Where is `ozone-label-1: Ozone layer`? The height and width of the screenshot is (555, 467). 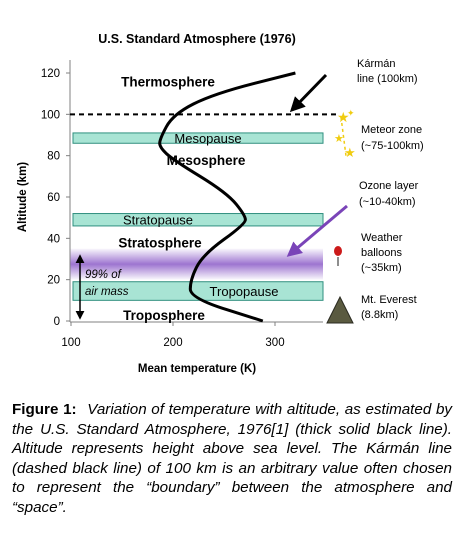
ozone-label-1: Ozone layer is located at coordinates (389, 186).